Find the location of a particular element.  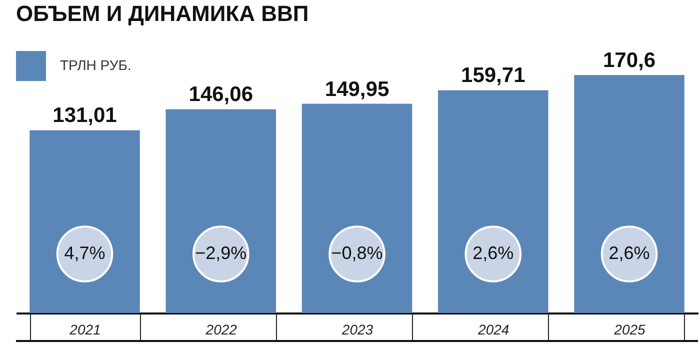

x-tick-label: 2023 is located at coordinates (357, 330).